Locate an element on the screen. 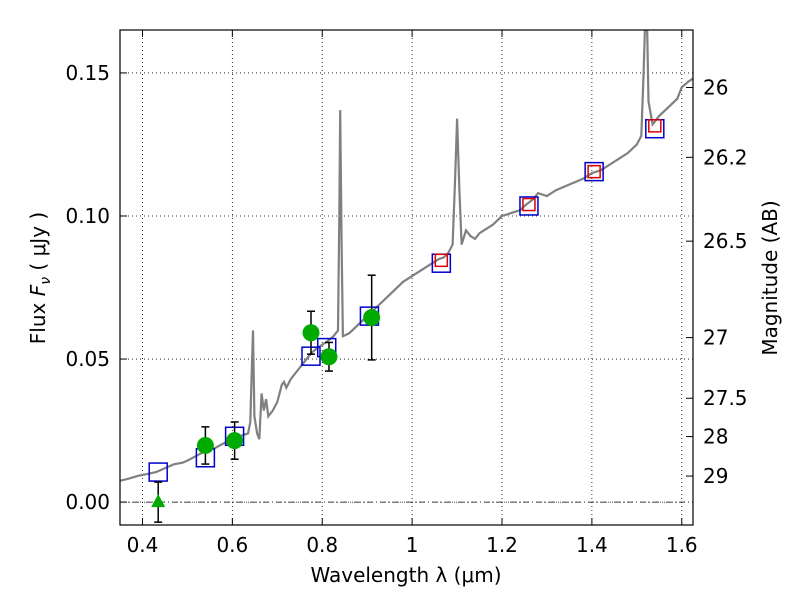  x-tick-label: 1.6 is located at coordinates (682, 545).